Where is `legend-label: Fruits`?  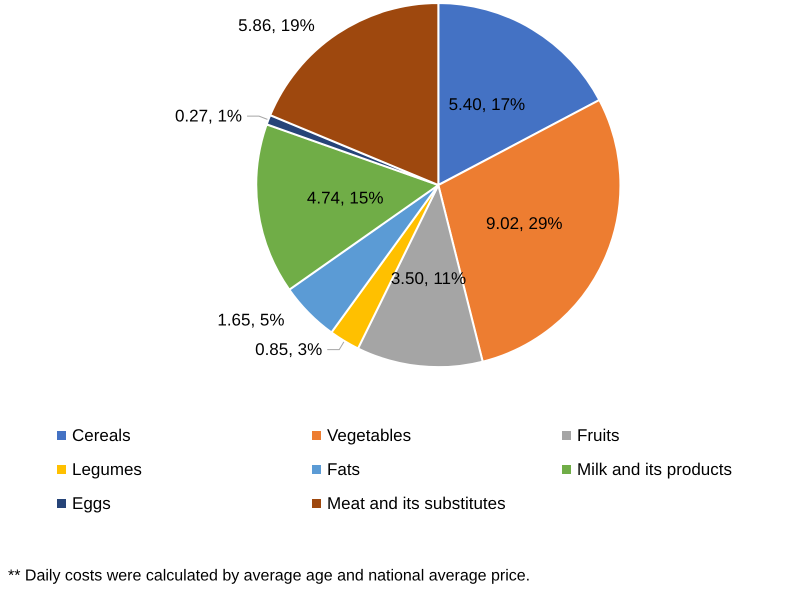 legend-label: Fruits is located at coordinates (598, 435).